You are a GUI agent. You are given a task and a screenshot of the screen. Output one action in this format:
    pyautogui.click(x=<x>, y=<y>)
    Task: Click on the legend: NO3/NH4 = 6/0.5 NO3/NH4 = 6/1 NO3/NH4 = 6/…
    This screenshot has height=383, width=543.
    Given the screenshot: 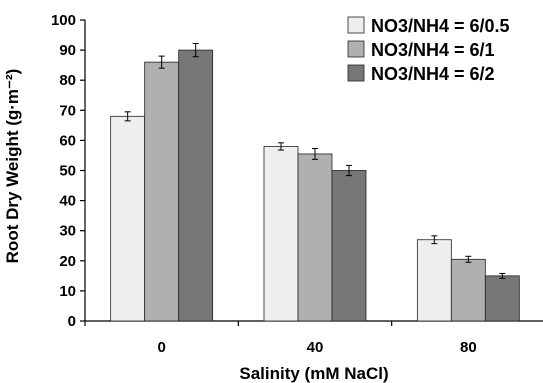 What is the action you would take?
    pyautogui.click(x=428, y=50)
    